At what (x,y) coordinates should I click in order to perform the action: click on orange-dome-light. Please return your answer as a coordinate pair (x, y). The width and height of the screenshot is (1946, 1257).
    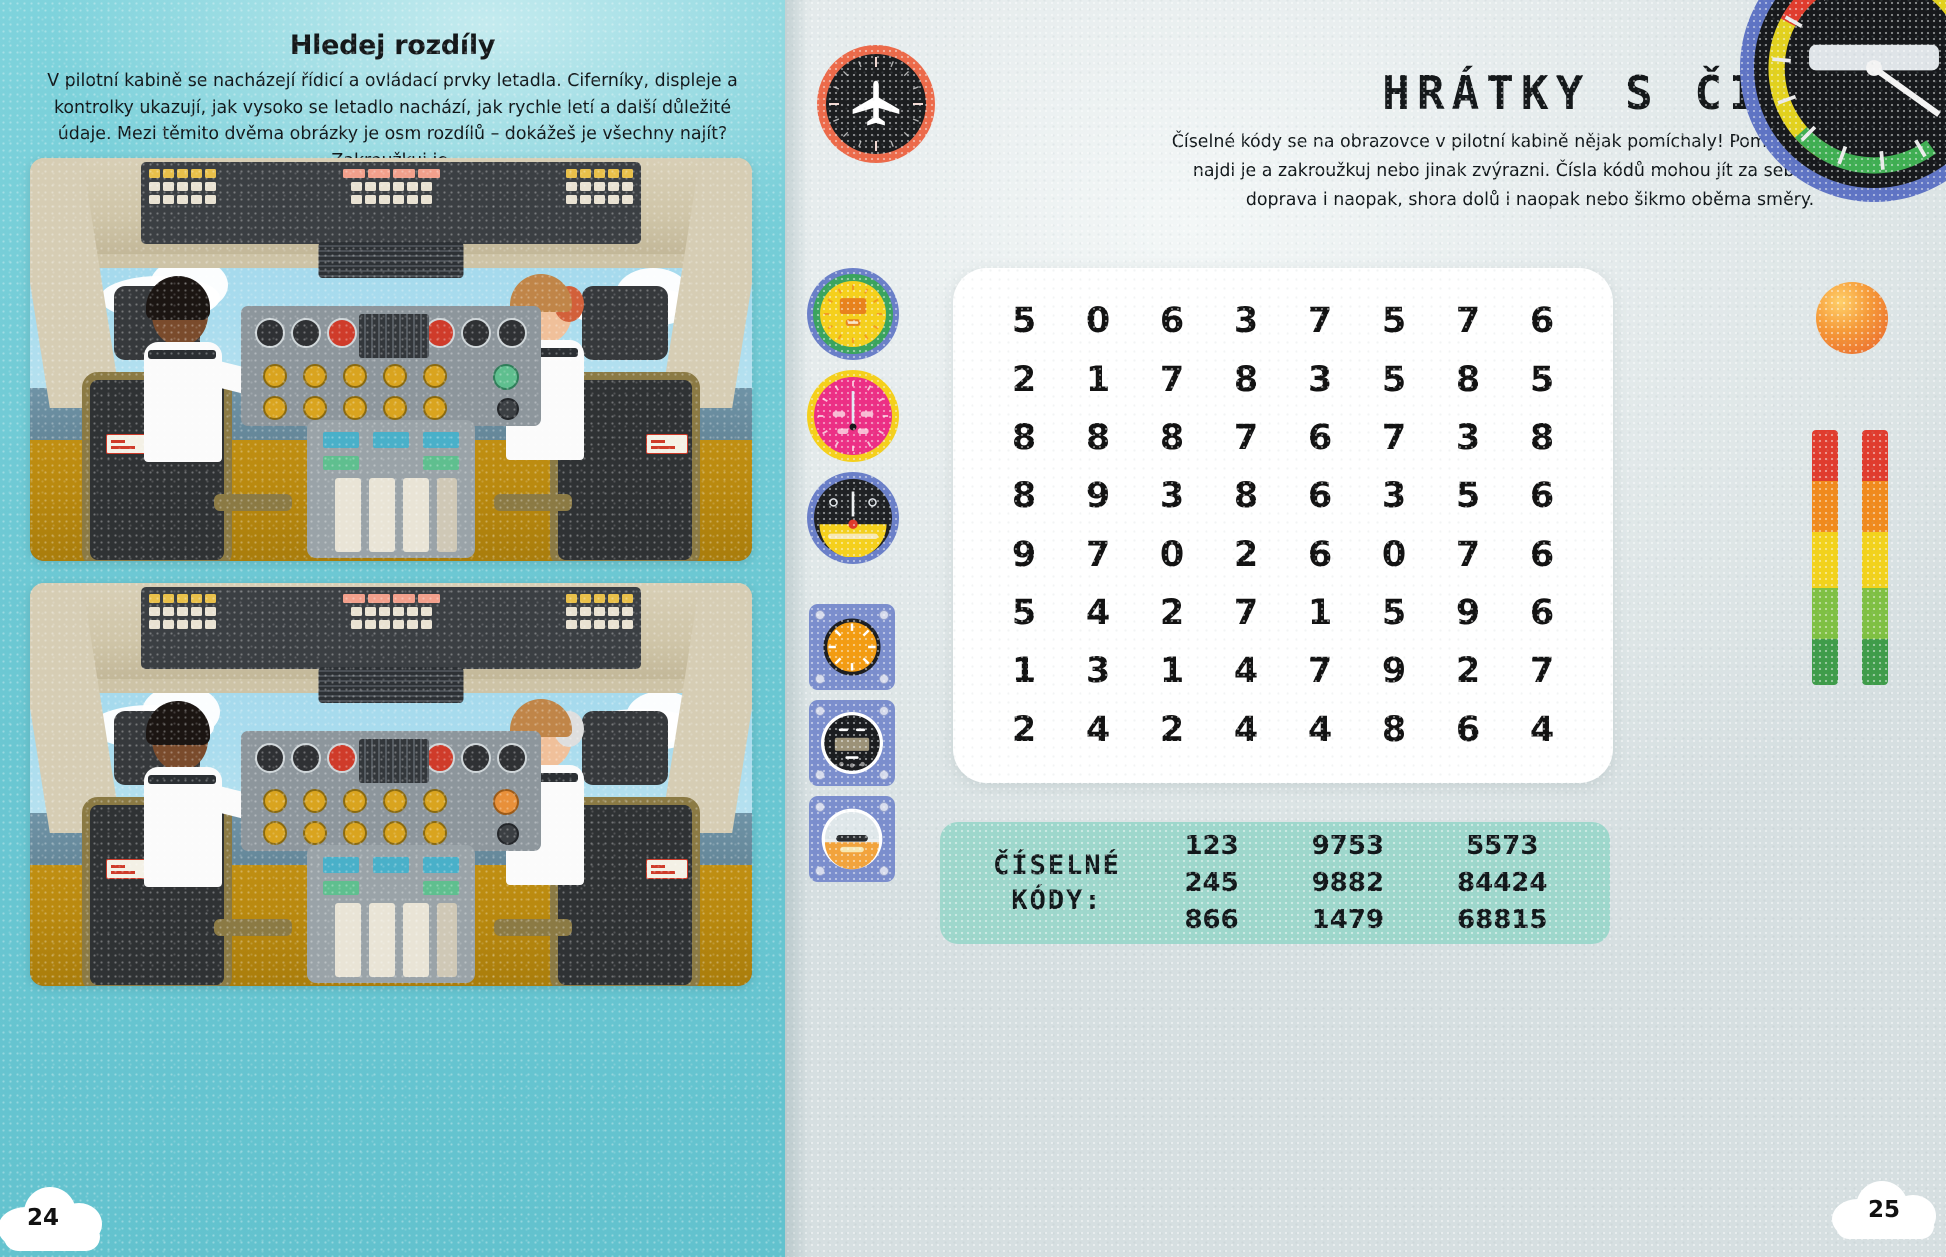
    Looking at the image, I should click on (1852, 318).